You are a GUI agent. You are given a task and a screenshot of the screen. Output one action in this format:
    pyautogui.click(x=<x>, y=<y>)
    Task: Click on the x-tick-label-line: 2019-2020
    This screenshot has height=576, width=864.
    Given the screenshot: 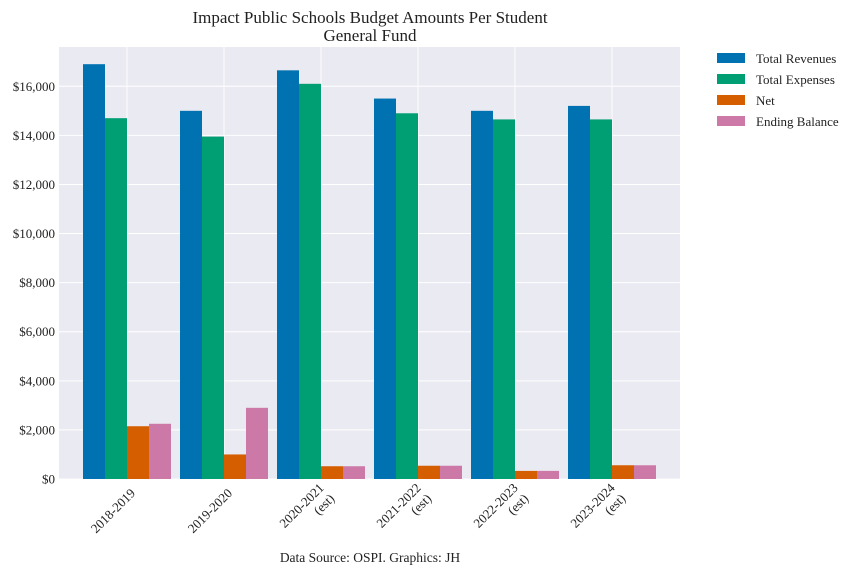 What is the action you would take?
    pyautogui.click(x=210, y=510)
    